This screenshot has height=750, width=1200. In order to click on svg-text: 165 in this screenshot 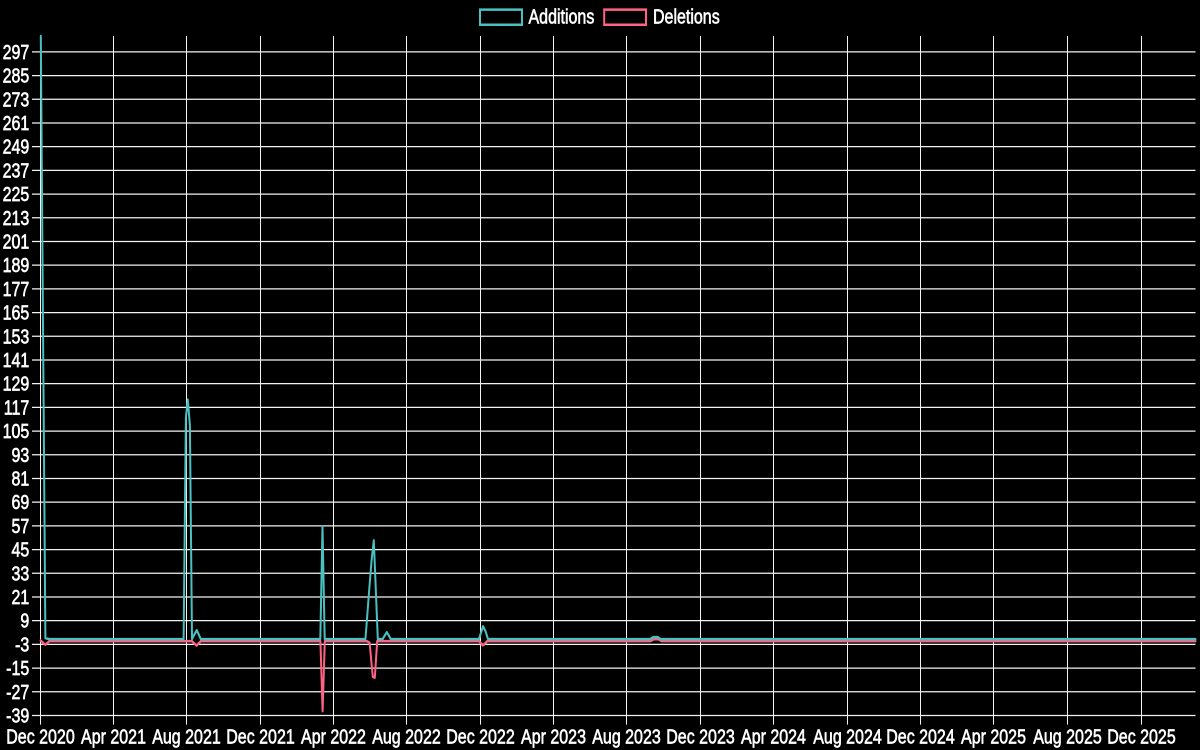, I will do `click(16, 313)`.